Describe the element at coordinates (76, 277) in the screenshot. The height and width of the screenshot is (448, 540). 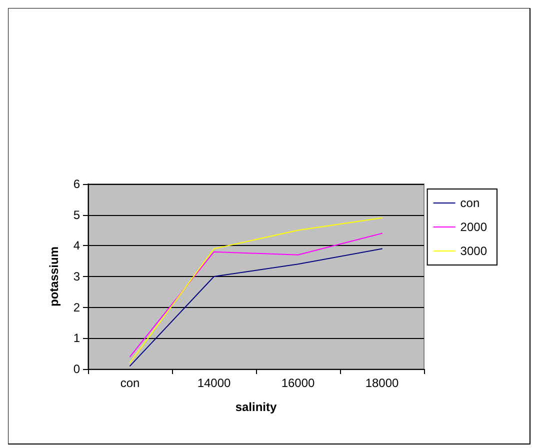
I see `y-tick-label: 3` at that location.